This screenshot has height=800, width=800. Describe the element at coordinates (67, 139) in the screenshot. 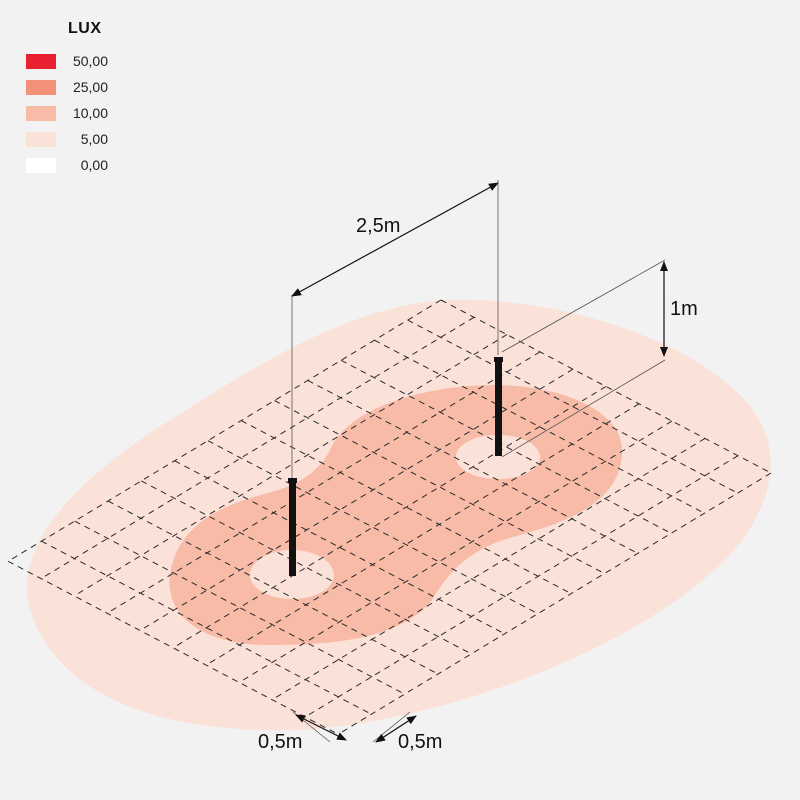

I see `legend-item-5: 5,00` at that location.